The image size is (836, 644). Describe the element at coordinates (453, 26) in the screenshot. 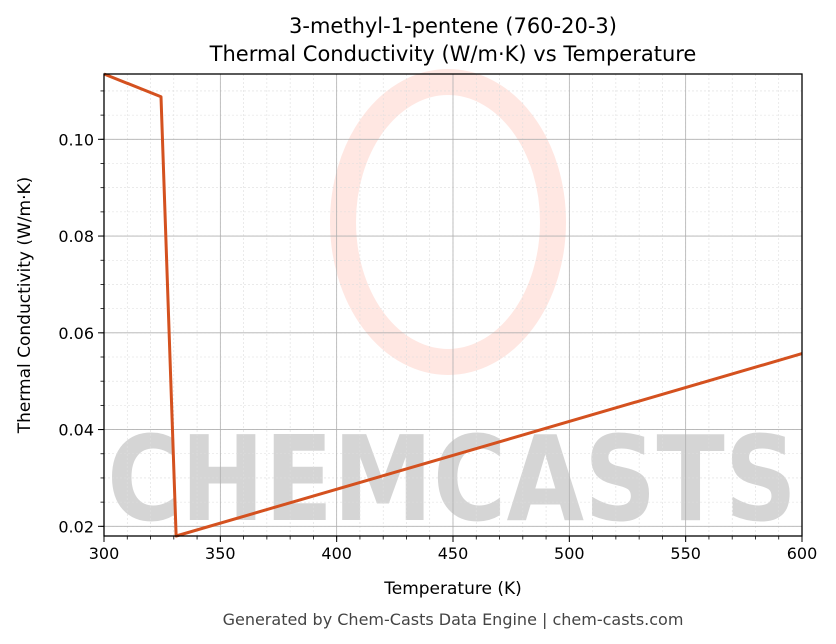

I see `chart-title: 3-methyl-1-pentene (760-20-3)` at that location.